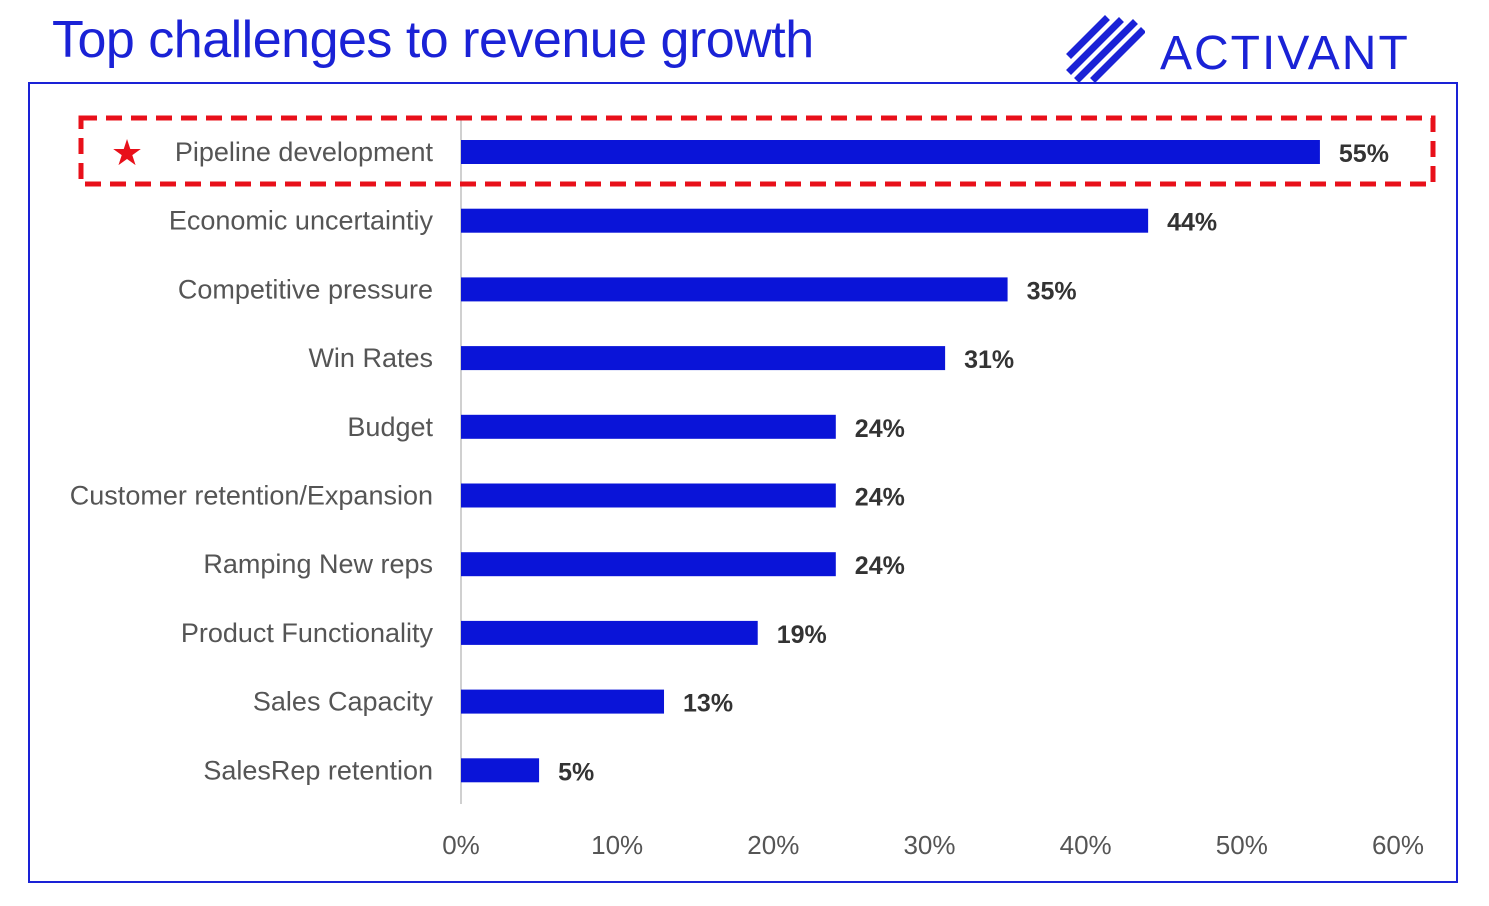  What do you see at coordinates (127, 153) in the screenshot?
I see `star-icon: ★` at bounding box center [127, 153].